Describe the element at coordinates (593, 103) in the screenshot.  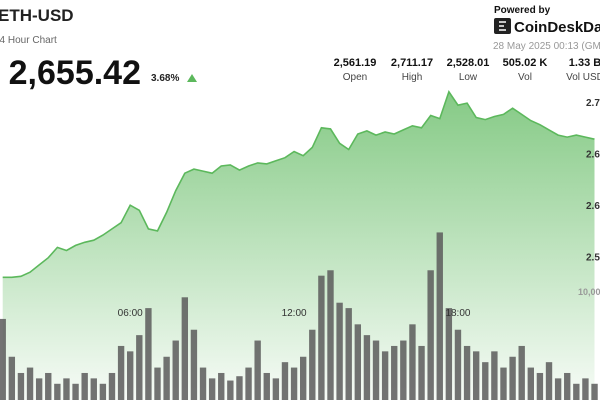
I see `y-tick-label: 2.7K` at that location.